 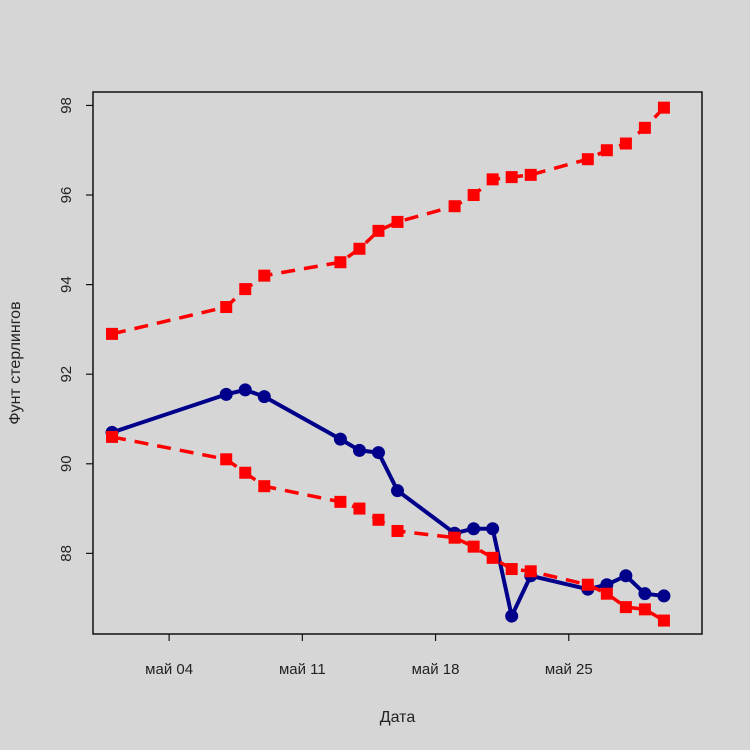 What do you see at coordinates (66, 195) in the screenshot?
I see `y-tick-label: 96` at bounding box center [66, 195].